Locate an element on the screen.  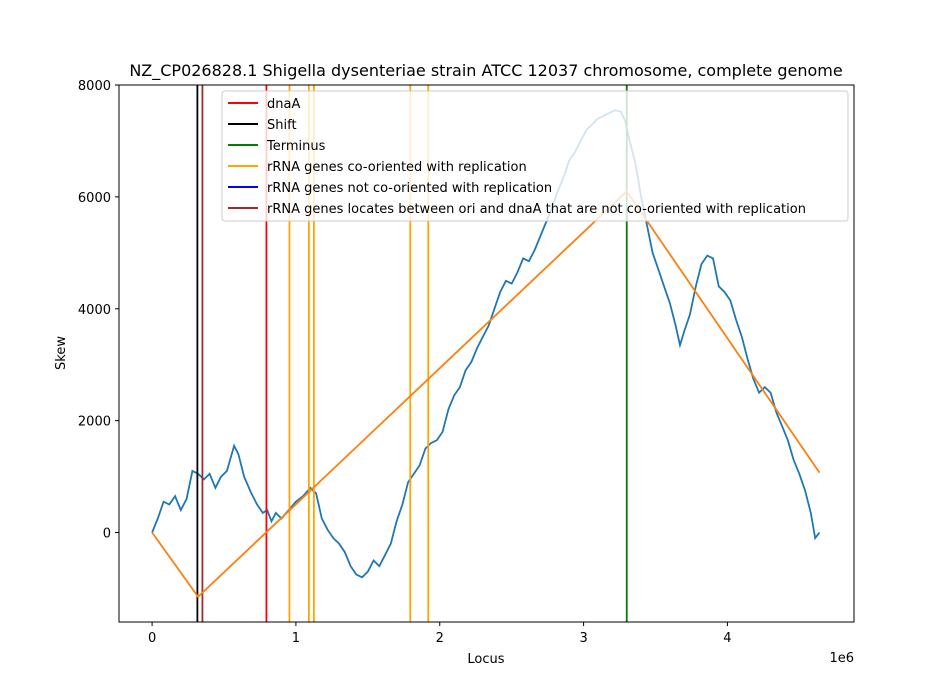
x-tick-label: 3 is located at coordinates (583, 638).